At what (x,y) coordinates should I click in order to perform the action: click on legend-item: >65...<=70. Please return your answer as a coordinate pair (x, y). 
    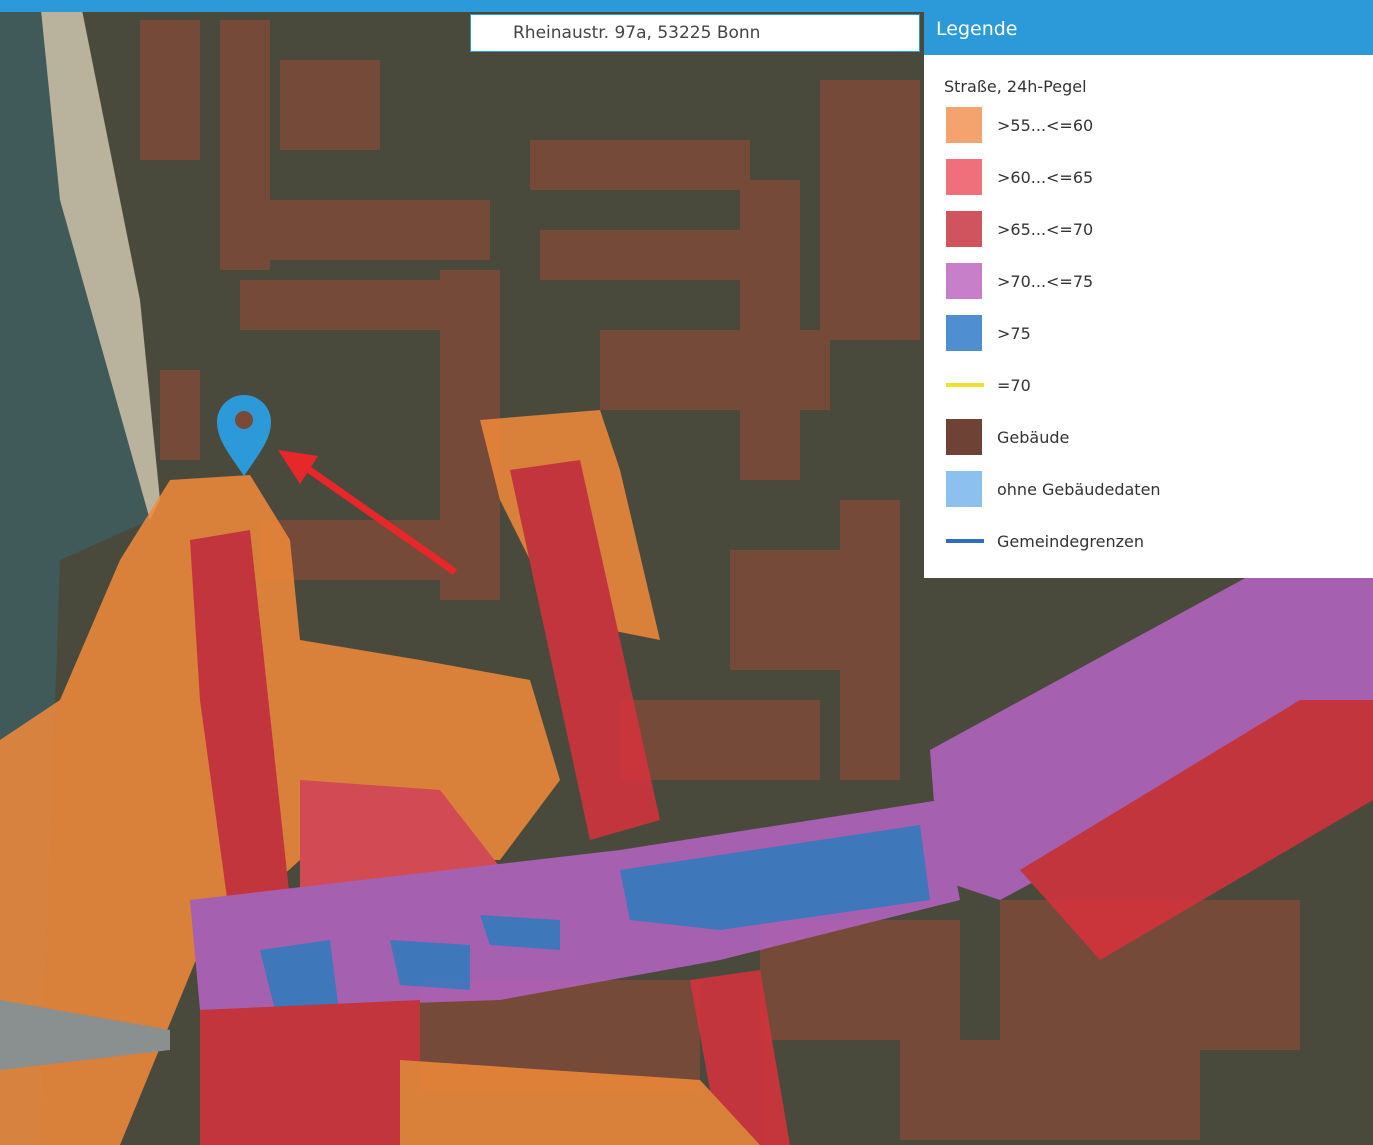
    Looking at the image, I should click on (1019, 229).